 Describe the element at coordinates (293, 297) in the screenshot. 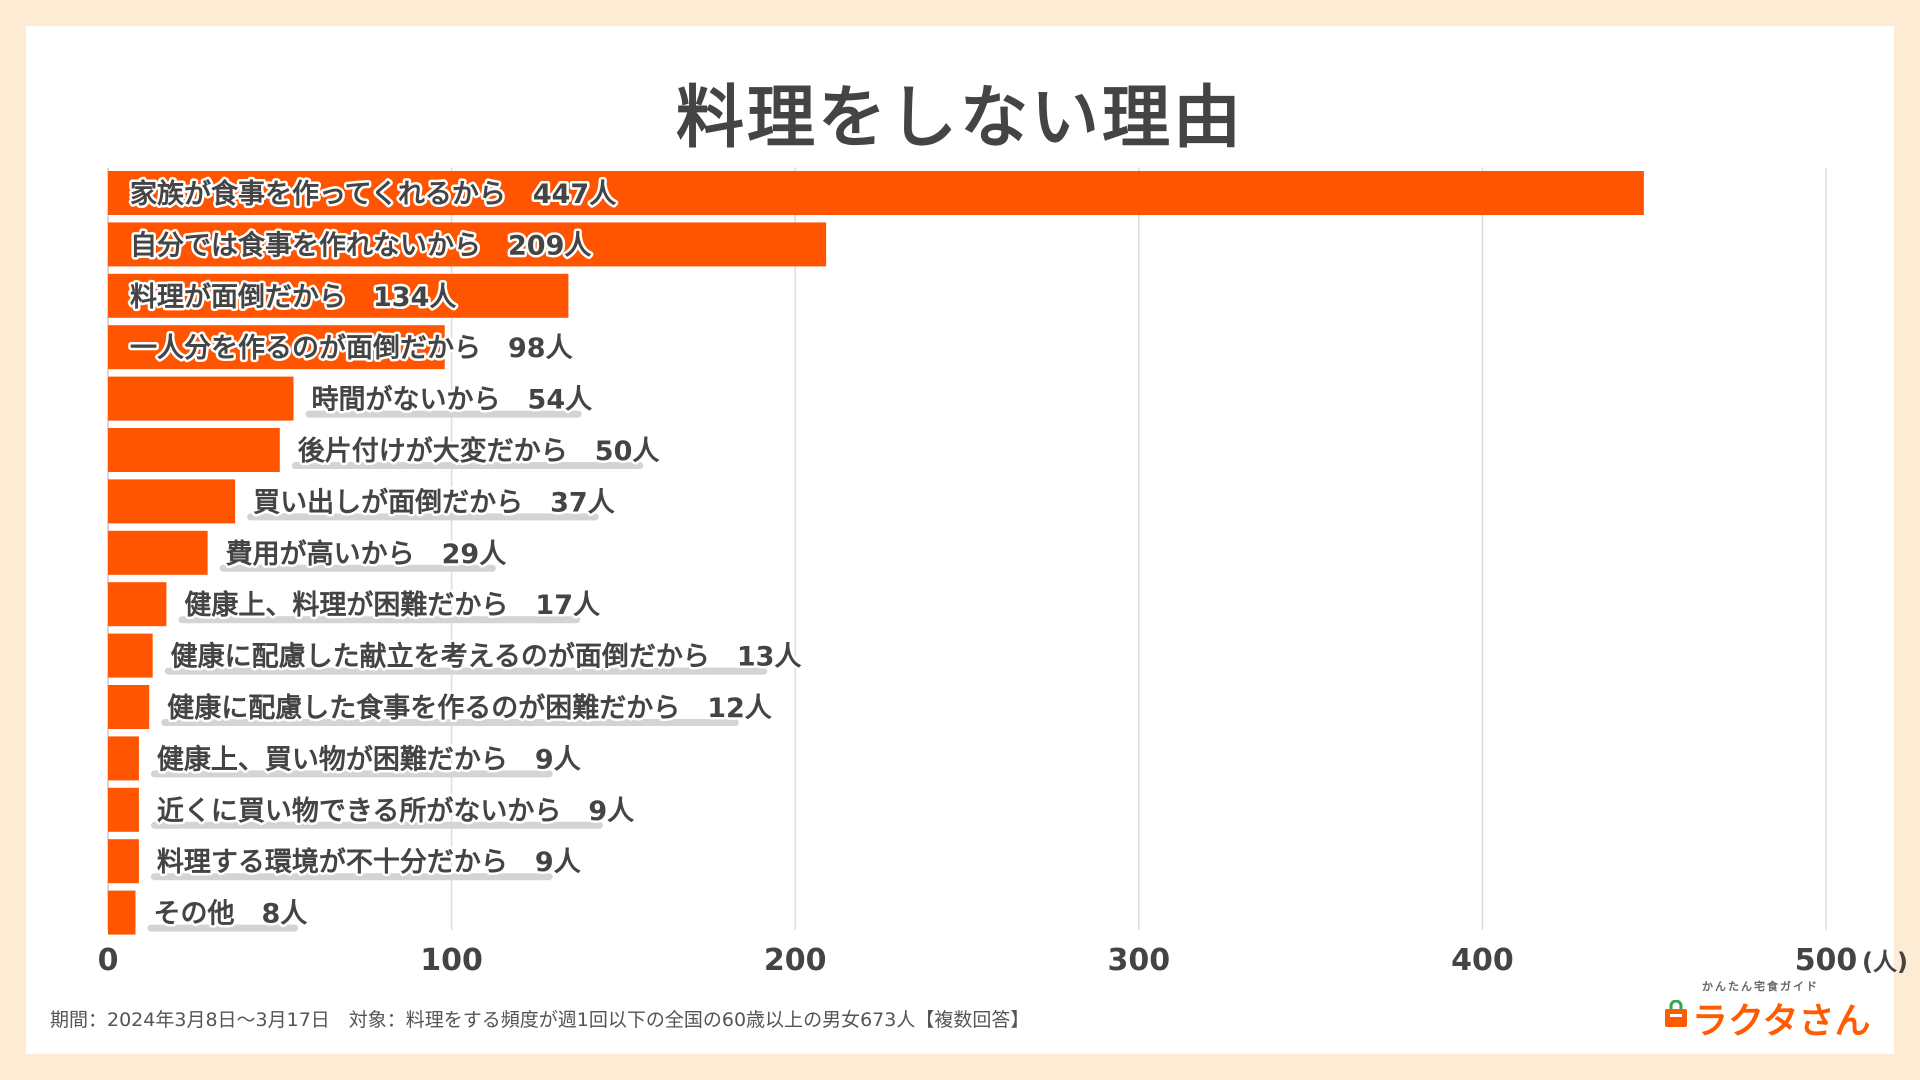

I see `bar-label: 料理が面倒だから 134人` at that location.